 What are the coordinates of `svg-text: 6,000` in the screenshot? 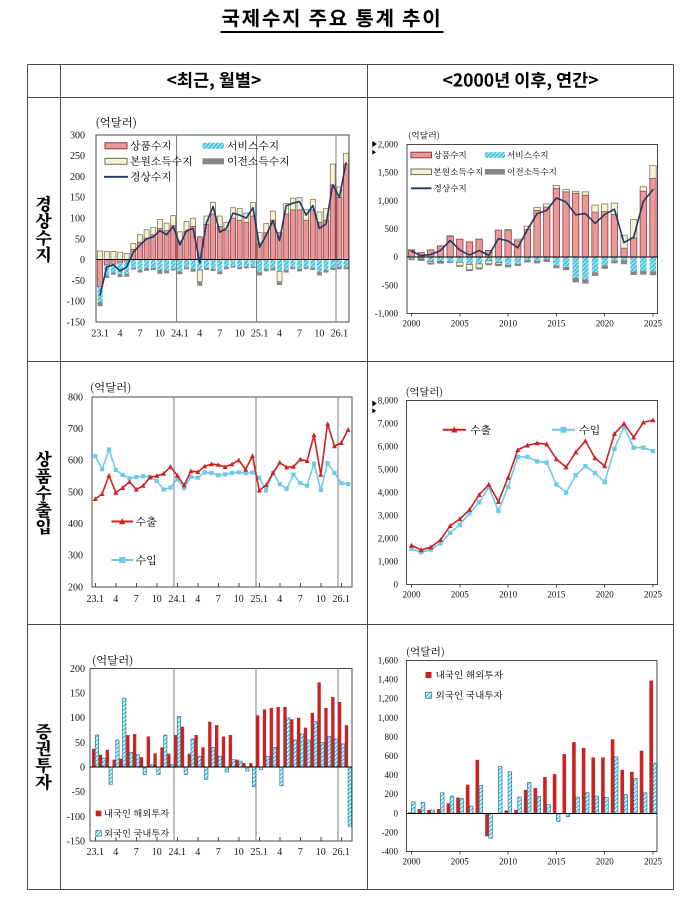 It's located at (388, 447).